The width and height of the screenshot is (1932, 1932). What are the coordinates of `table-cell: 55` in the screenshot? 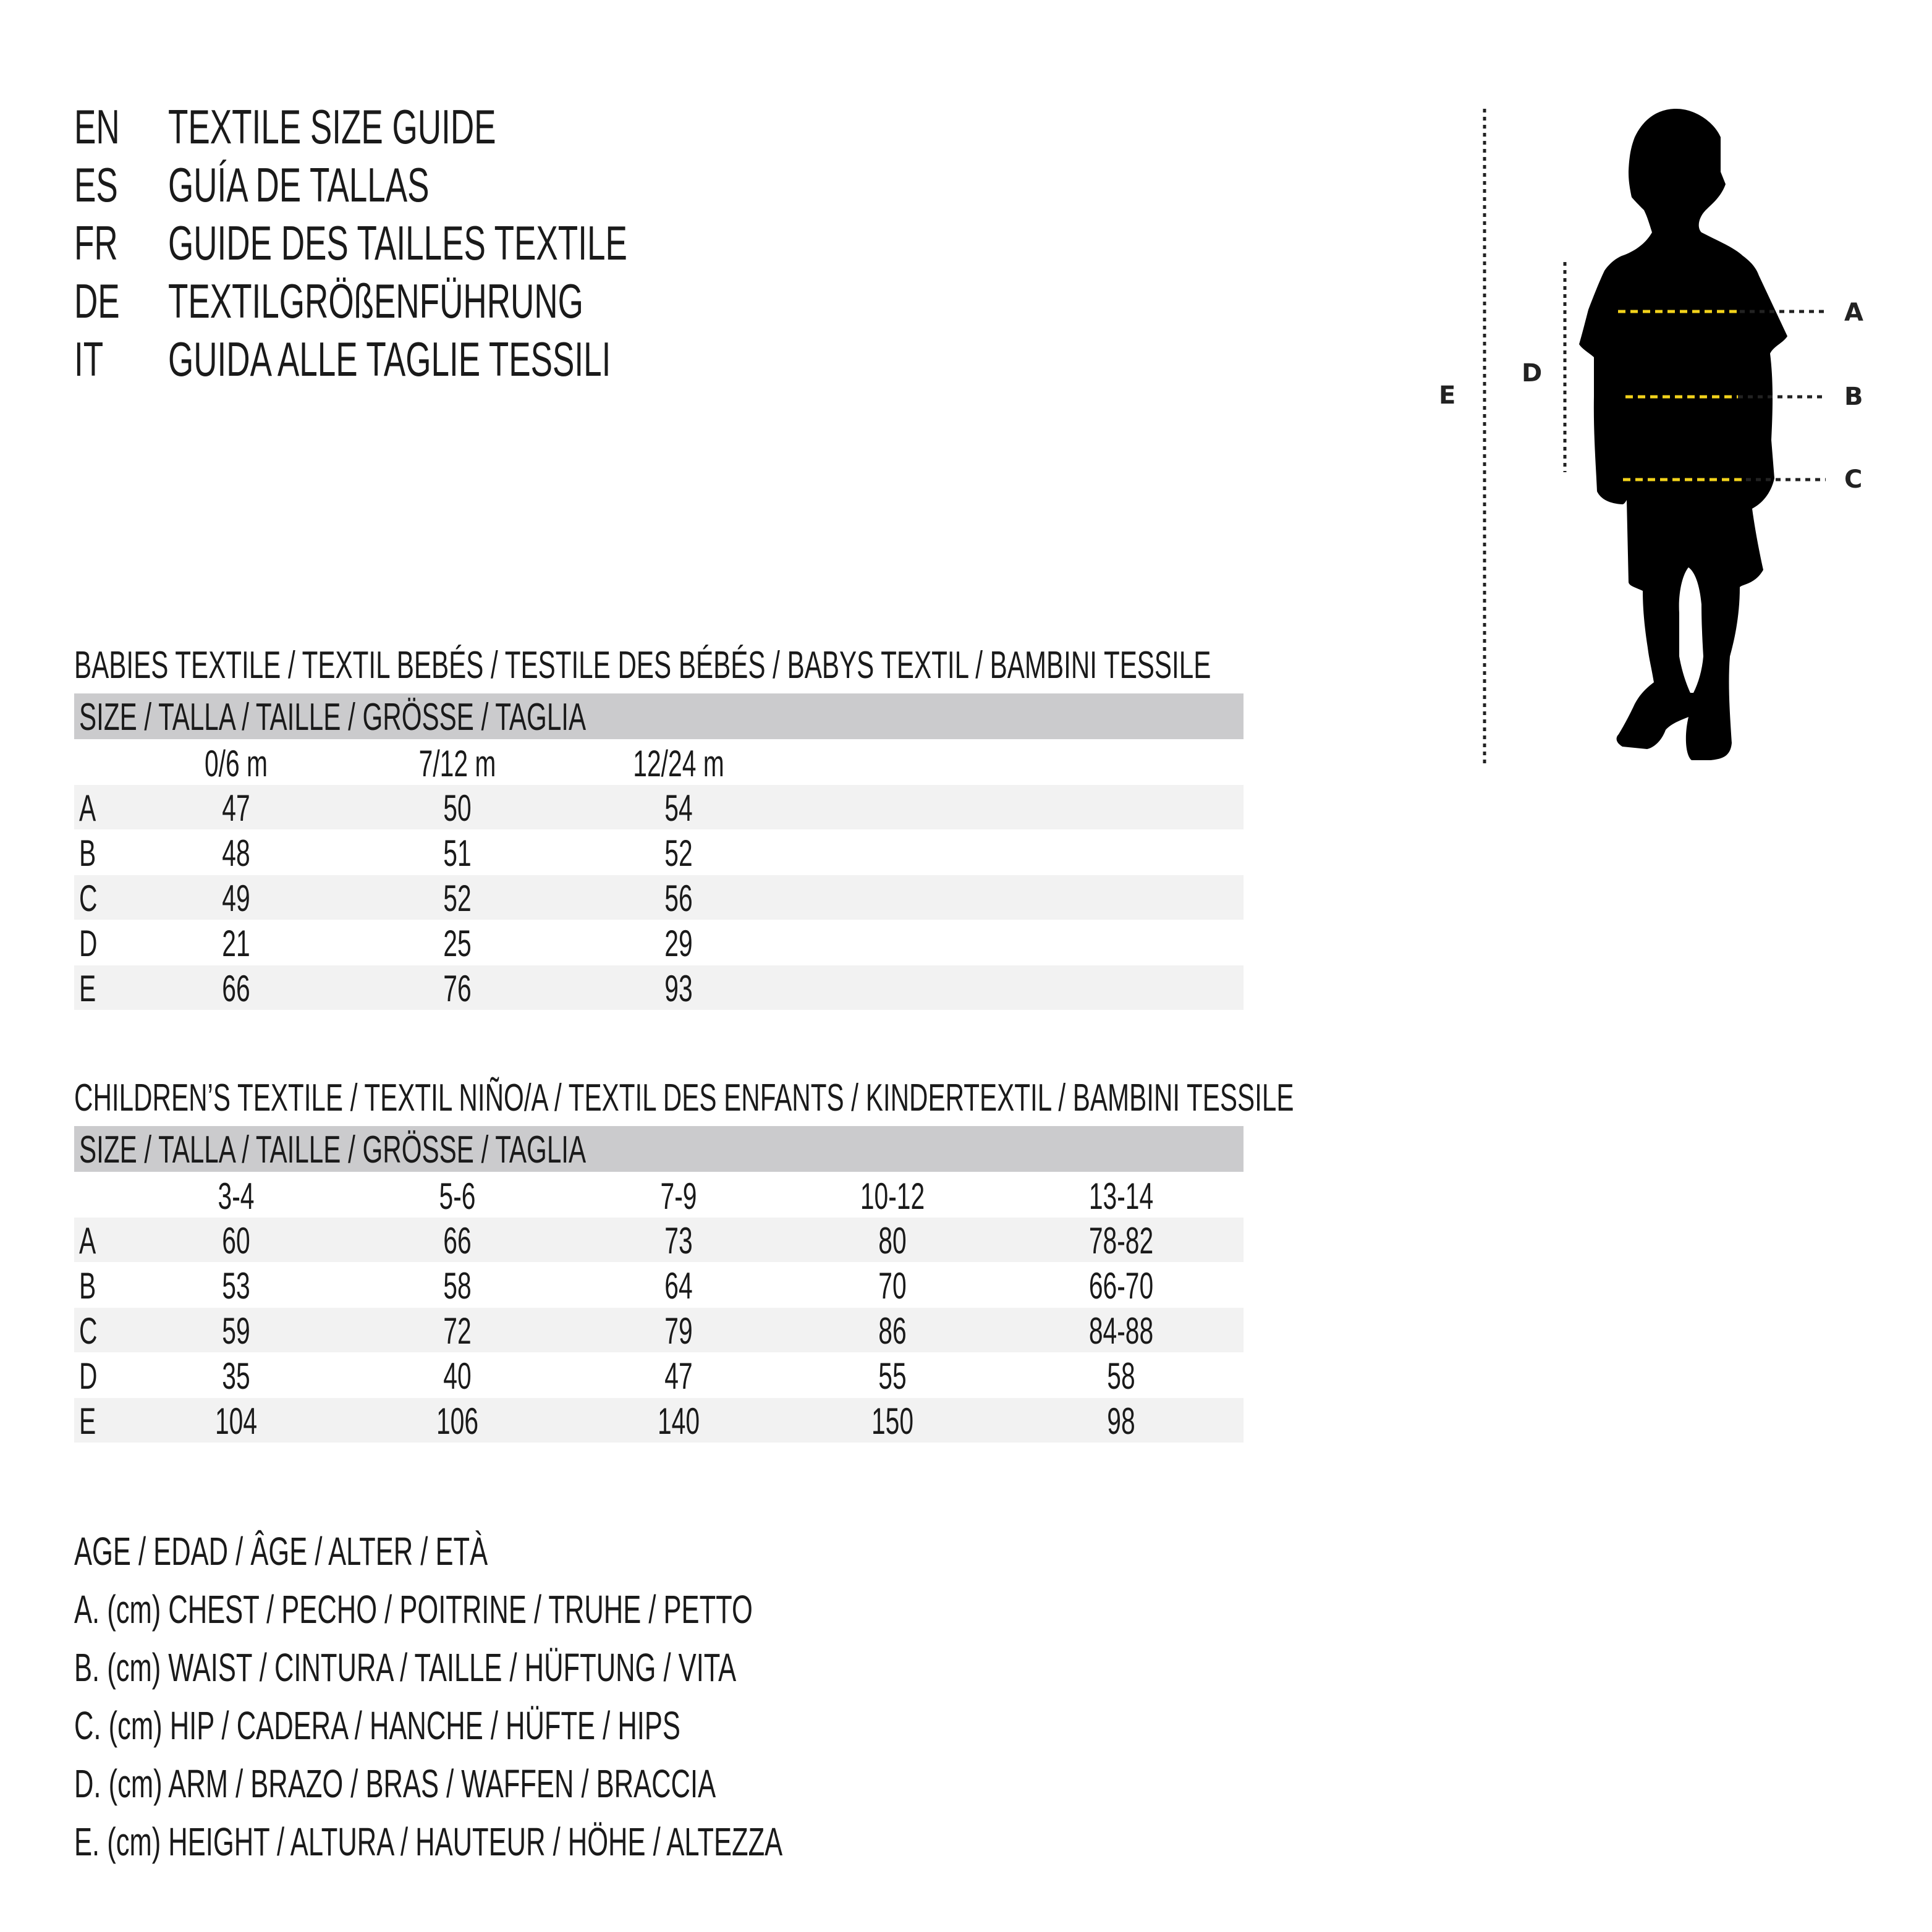 It's located at (892, 1376).